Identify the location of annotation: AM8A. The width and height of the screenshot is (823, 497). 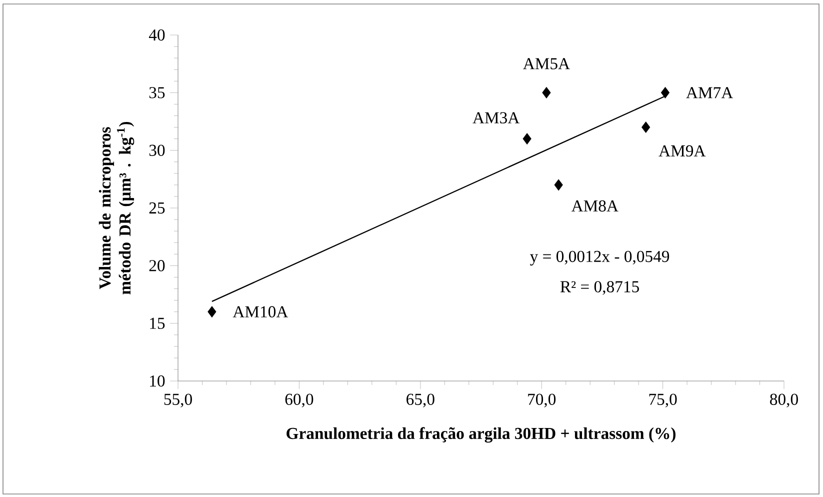
(594, 206).